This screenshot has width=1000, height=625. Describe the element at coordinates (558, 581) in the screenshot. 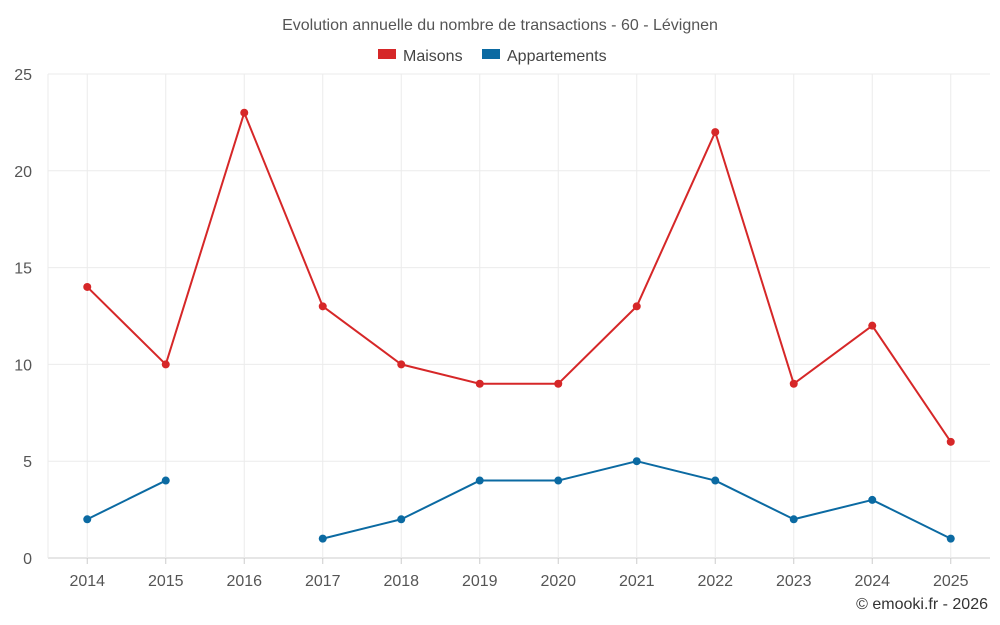

I see `x-tick-label: 2020` at that location.